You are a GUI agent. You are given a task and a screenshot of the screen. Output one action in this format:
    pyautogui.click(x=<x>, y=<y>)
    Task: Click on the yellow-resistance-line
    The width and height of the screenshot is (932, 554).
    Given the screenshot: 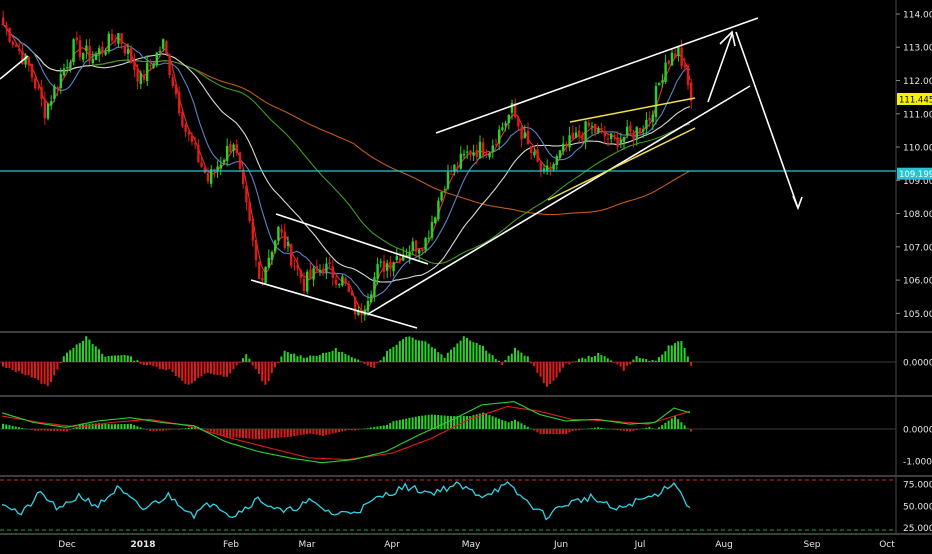 What is the action you would take?
    pyautogui.click(x=632, y=110)
    